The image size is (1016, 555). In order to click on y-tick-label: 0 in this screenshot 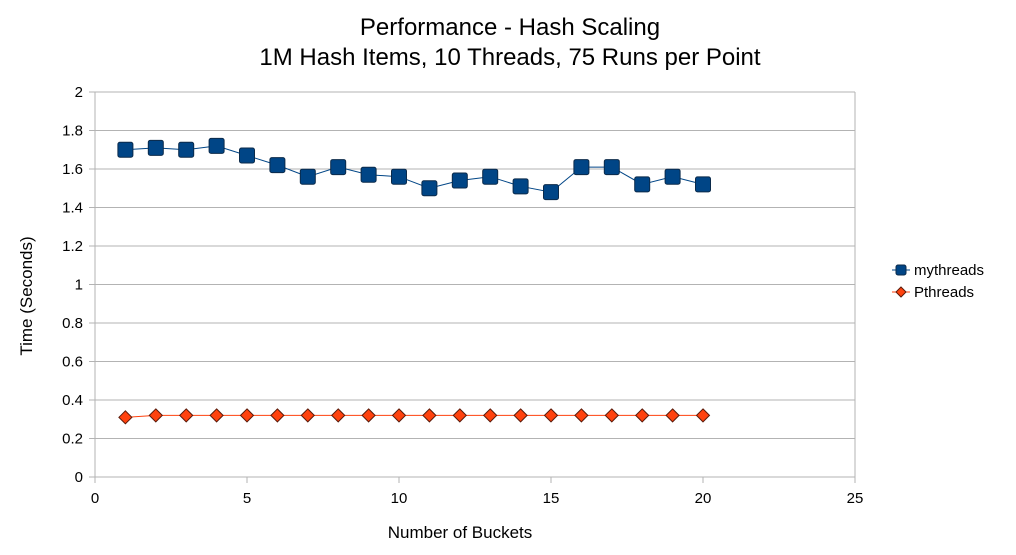, I will do `click(79, 477)`.